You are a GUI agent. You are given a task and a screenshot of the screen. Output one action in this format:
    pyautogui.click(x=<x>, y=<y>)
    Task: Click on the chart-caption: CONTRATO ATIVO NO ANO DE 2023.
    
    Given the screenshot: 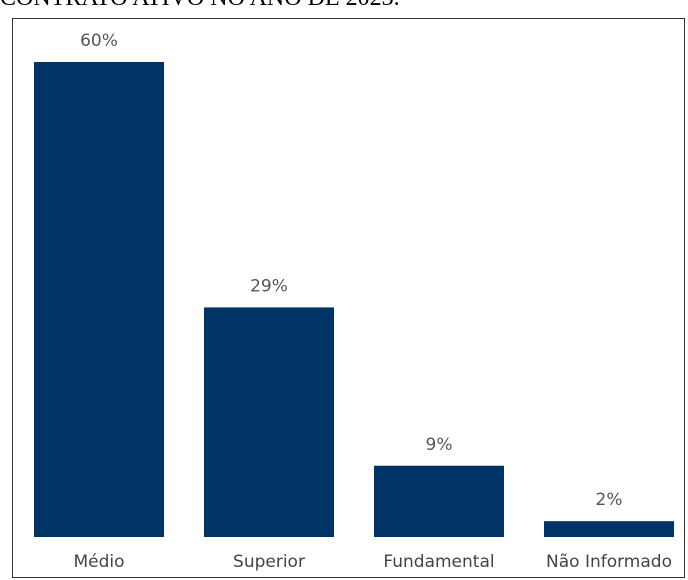 What is the action you would take?
    pyautogui.click(x=344, y=5)
    